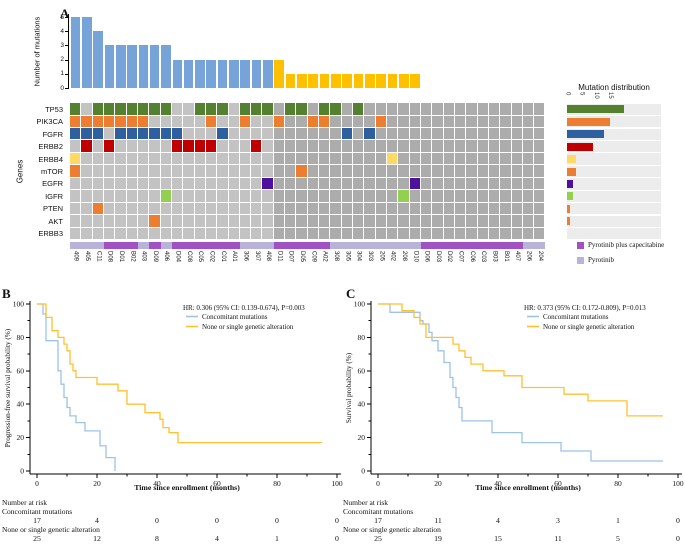 This screenshot has height=544, width=685. I want to click on count-tick-label: 4, so click(62, 31).